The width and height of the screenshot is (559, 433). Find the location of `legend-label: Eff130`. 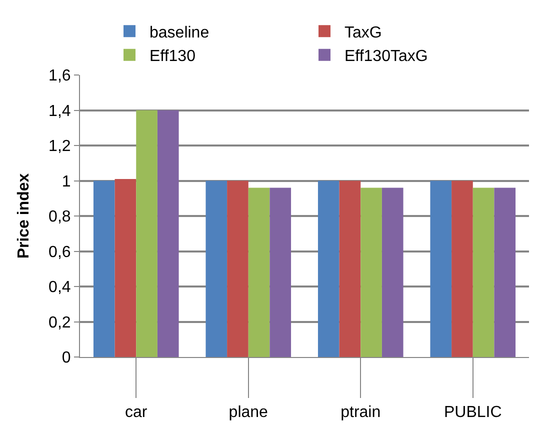

legend-label: Eff130 is located at coordinates (173, 57).